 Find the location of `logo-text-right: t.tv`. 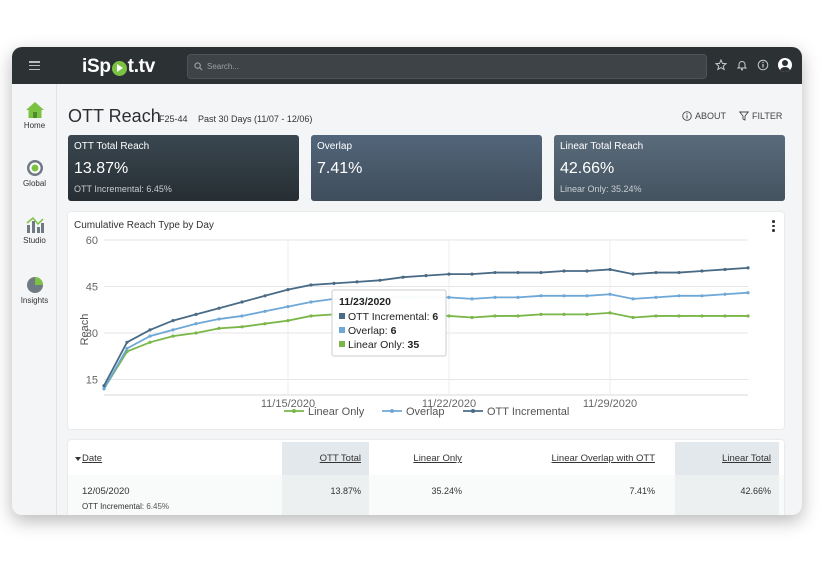

logo-text-right: t.tv is located at coordinates (141, 66).